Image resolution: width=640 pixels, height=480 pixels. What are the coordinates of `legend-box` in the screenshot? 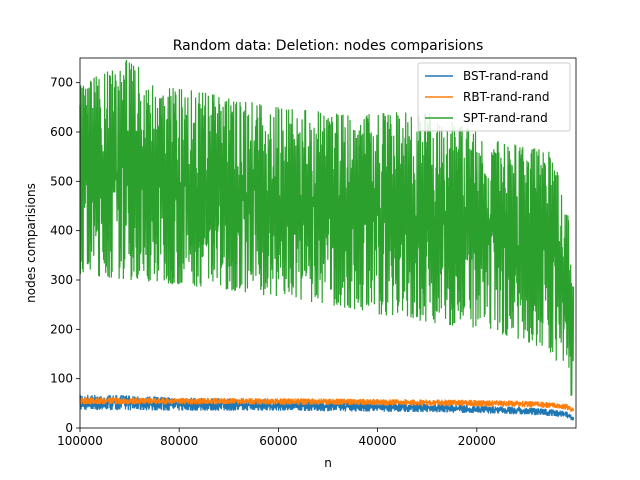 It's located at (494, 97).